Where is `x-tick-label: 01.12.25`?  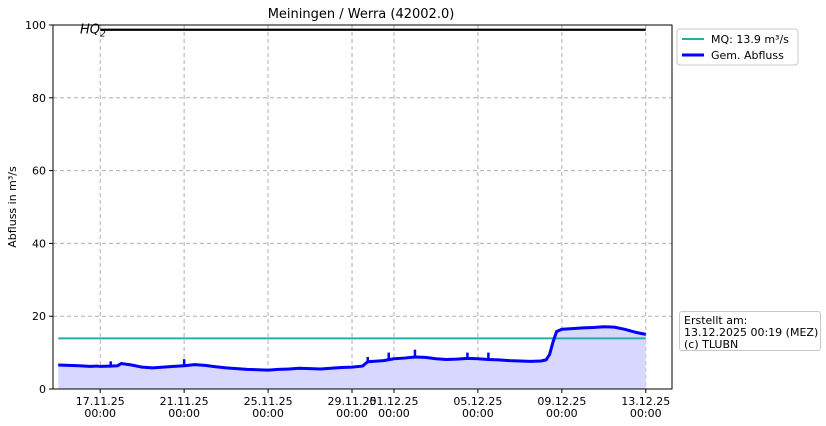
x-tick-label: 01.12.25 is located at coordinates (393, 401).